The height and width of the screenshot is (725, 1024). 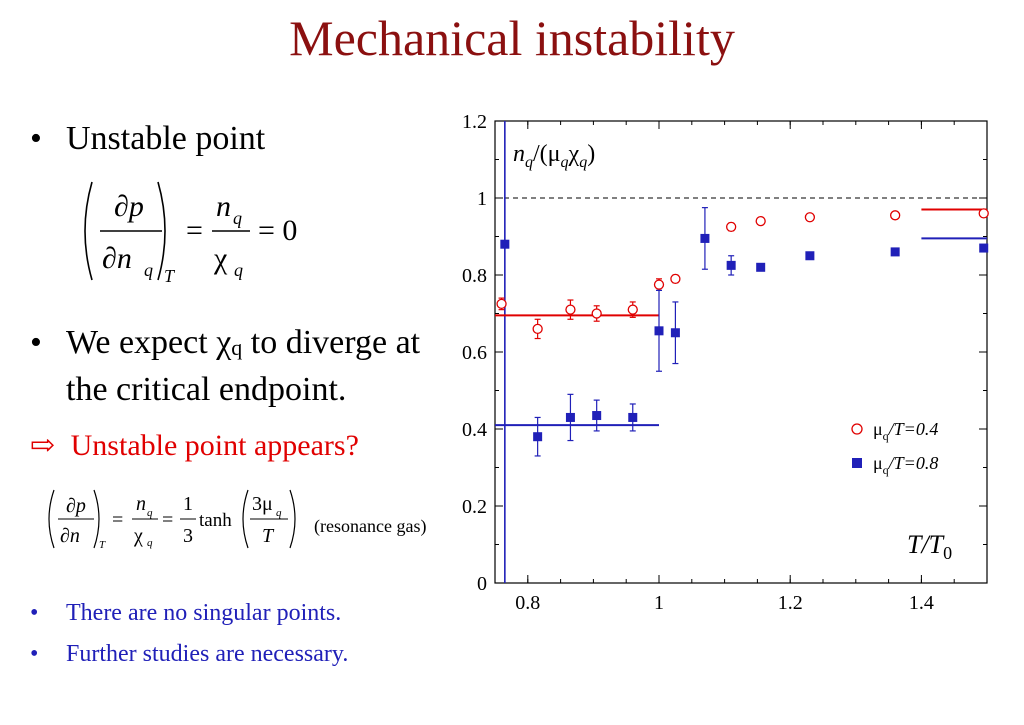 I want to click on further-text: Further studies are necessary., so click(x=207, y=654).